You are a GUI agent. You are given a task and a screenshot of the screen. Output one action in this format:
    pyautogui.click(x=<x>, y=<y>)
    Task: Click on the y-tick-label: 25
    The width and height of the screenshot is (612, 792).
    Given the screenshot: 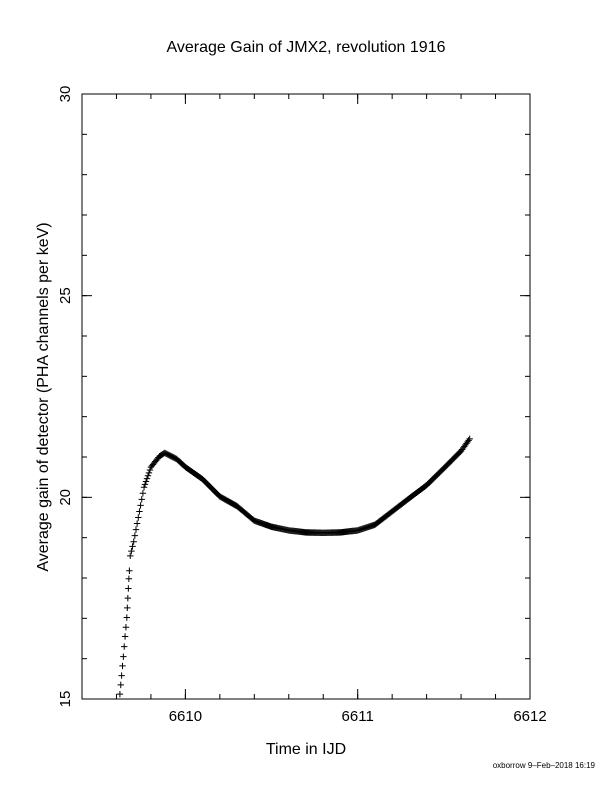 What is the action you would take?
    pyautogui.click(x=65, y=295)
    